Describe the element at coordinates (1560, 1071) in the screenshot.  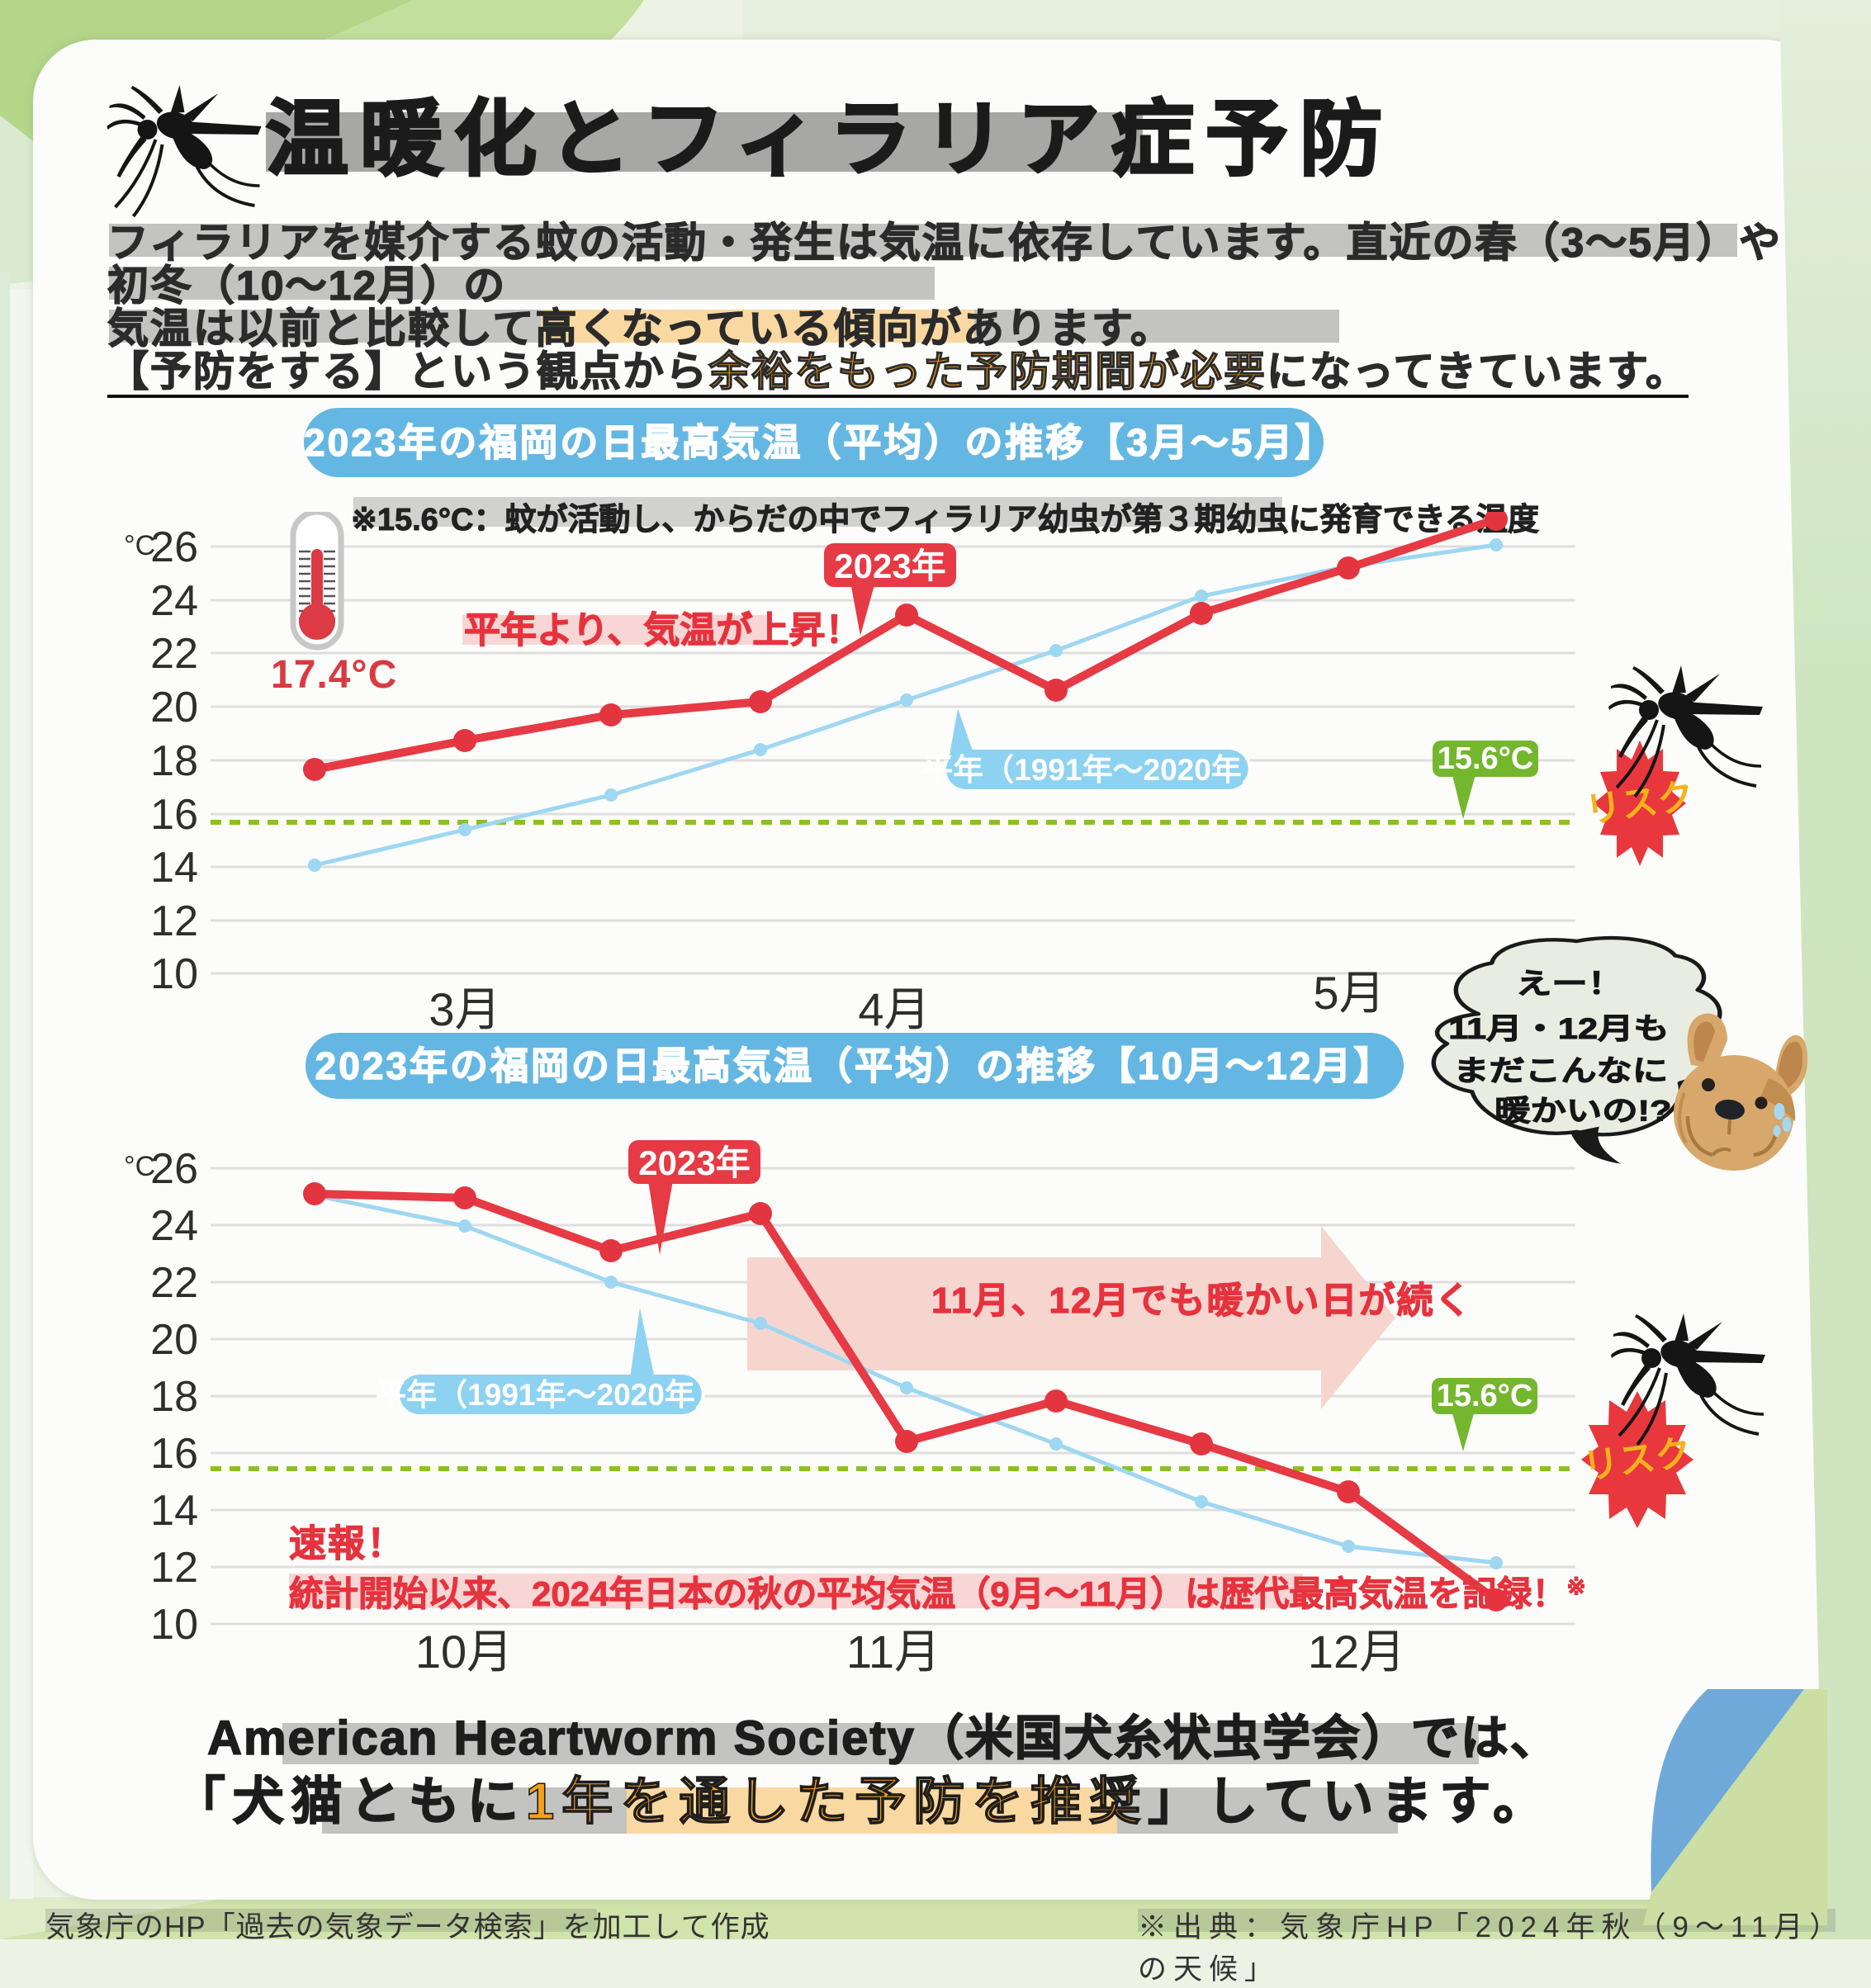
I see `svg-text: まだこんなに` at that location.